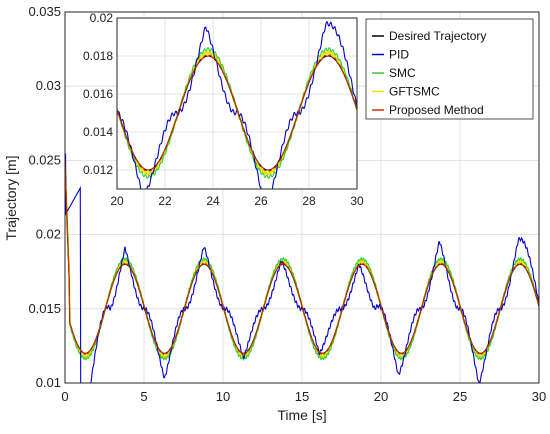 Image resolution: width=550 pixels, height=434 pixels. What do you see at coordinates (143, 396) in the screenshot?
I see `main-x-tick-label: 5` at bounding box center [143, 396].